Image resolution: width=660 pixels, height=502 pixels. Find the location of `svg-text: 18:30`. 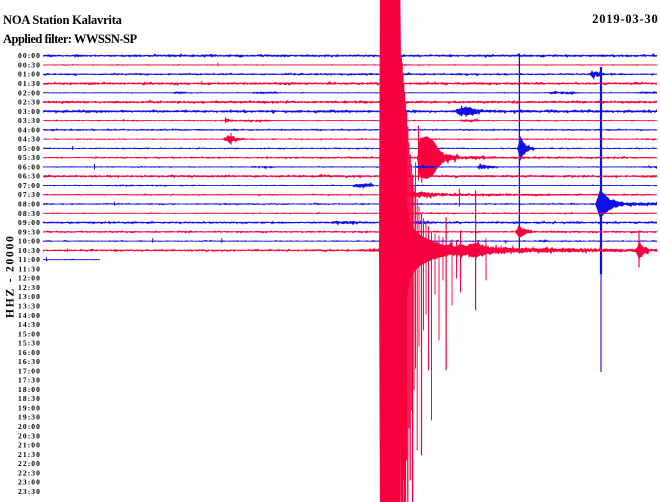

svg-text: 18:30 is located at coordinates (29, 398).